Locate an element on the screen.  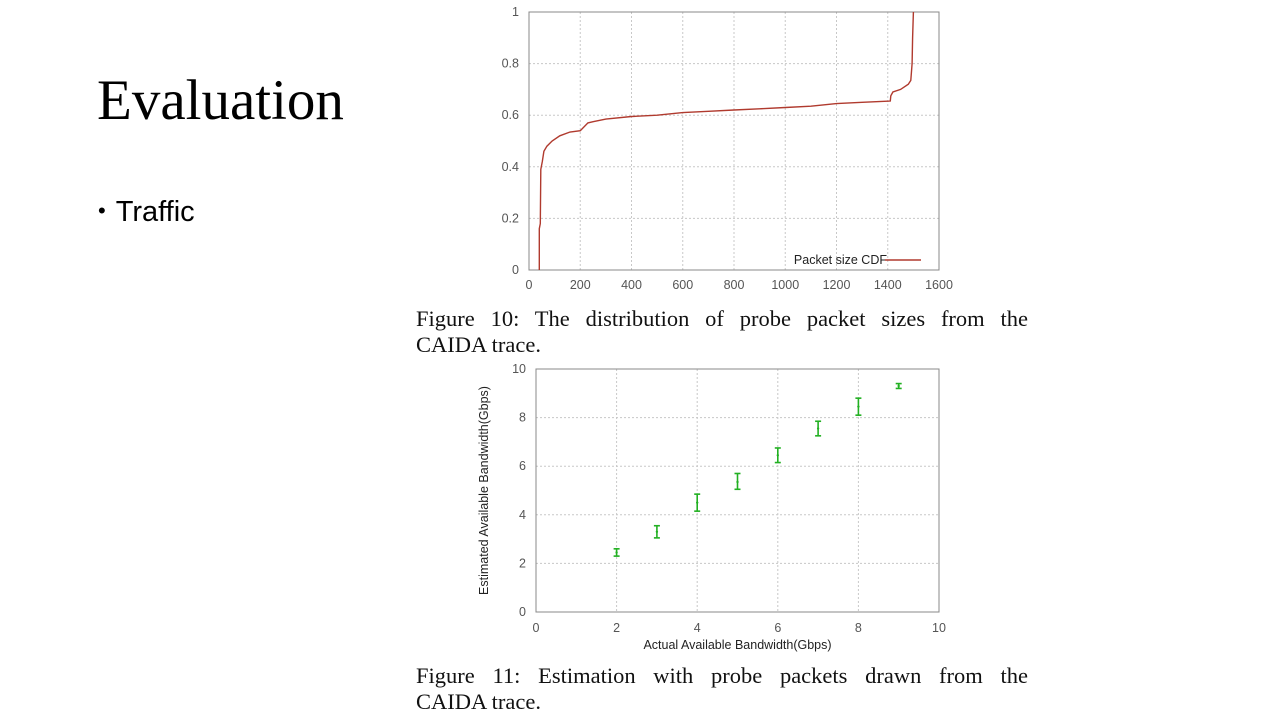
y-tick-label: 0.6 is located at coordinates (510, 115).